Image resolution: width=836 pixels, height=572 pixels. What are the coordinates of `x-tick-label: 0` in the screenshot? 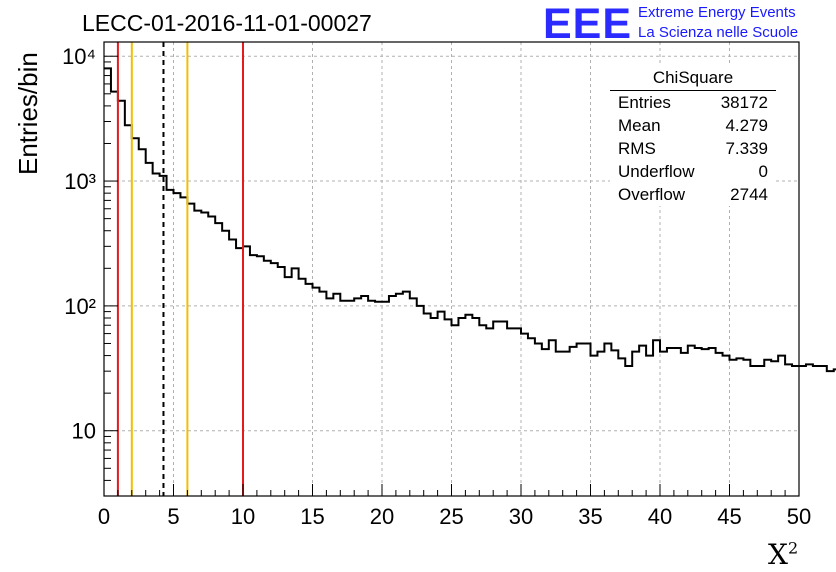 It's located at (104, 516).